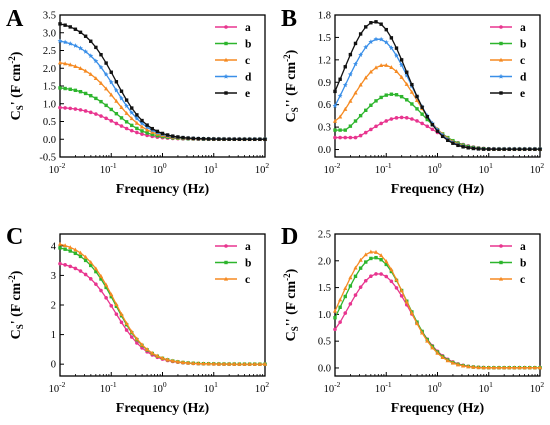 Image resolution: width=550 pixels, height=425 pixels. I want to click on panel-label: B, so click(289, 19).